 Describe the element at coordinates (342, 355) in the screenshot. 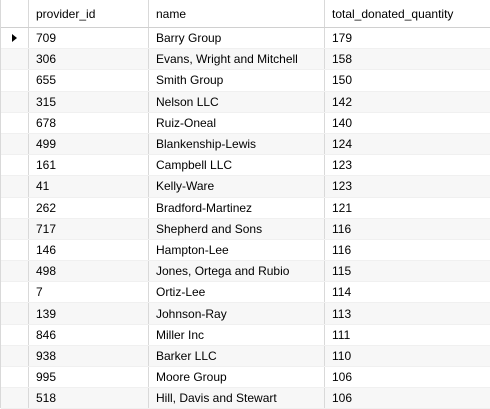

I see `cell-total-donated-quantity: 110` at that location.